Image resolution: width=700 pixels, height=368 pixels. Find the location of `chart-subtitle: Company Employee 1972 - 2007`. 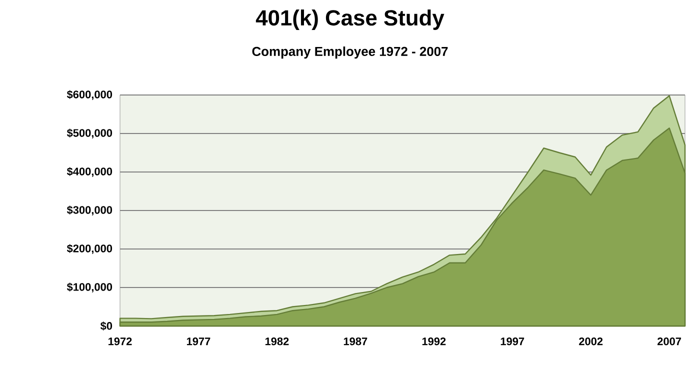

chart-subtitle: Company Employee 1972 - 2007 is located at coordinates (350, 52).